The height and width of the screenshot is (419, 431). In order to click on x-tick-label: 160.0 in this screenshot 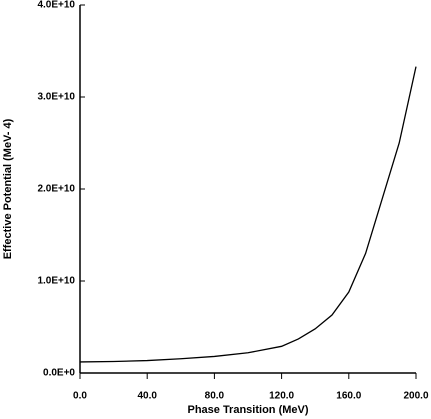, I will do `click(348, 396)`.